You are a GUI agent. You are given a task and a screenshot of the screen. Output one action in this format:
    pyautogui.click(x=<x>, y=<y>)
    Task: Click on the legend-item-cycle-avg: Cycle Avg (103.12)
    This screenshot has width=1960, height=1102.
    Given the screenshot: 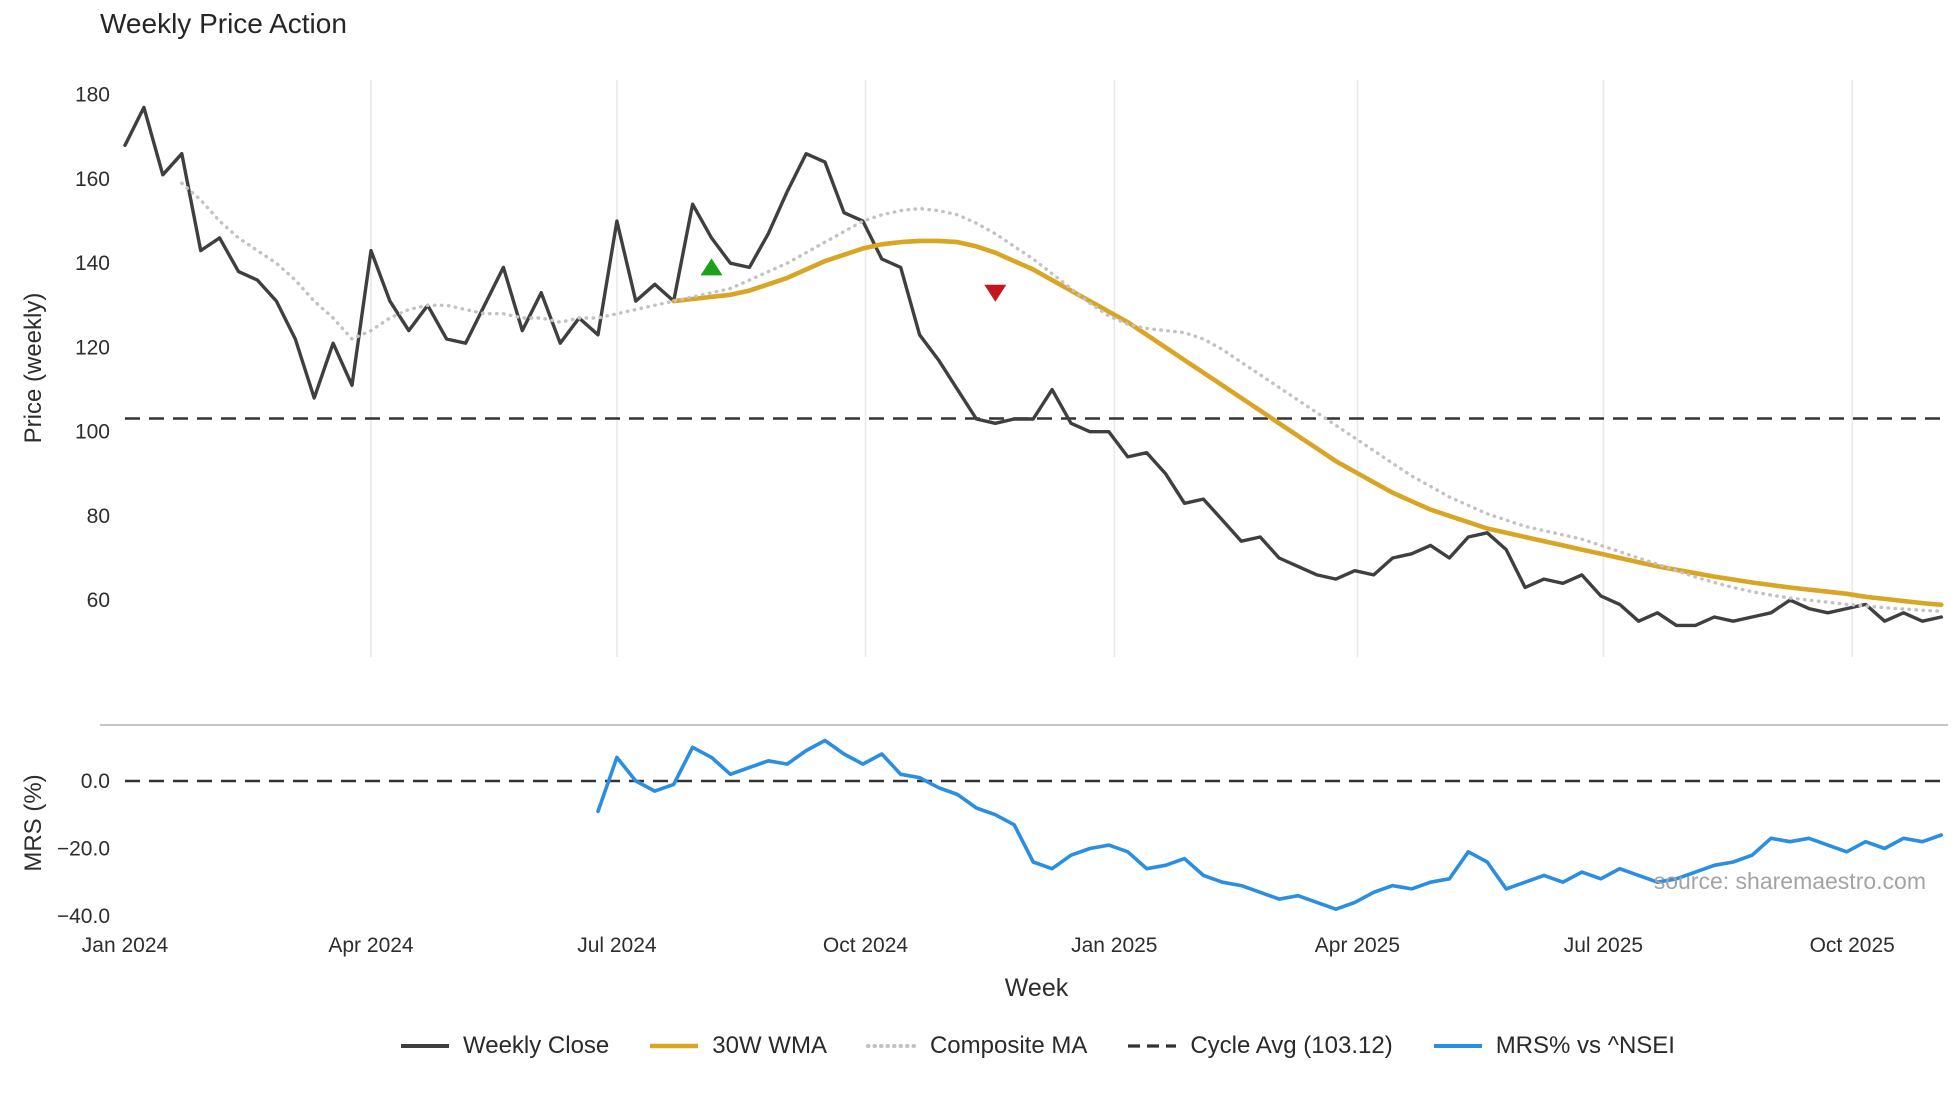 What is the action you would take?
    pyautogui.click(x=1259, y=1046)
    